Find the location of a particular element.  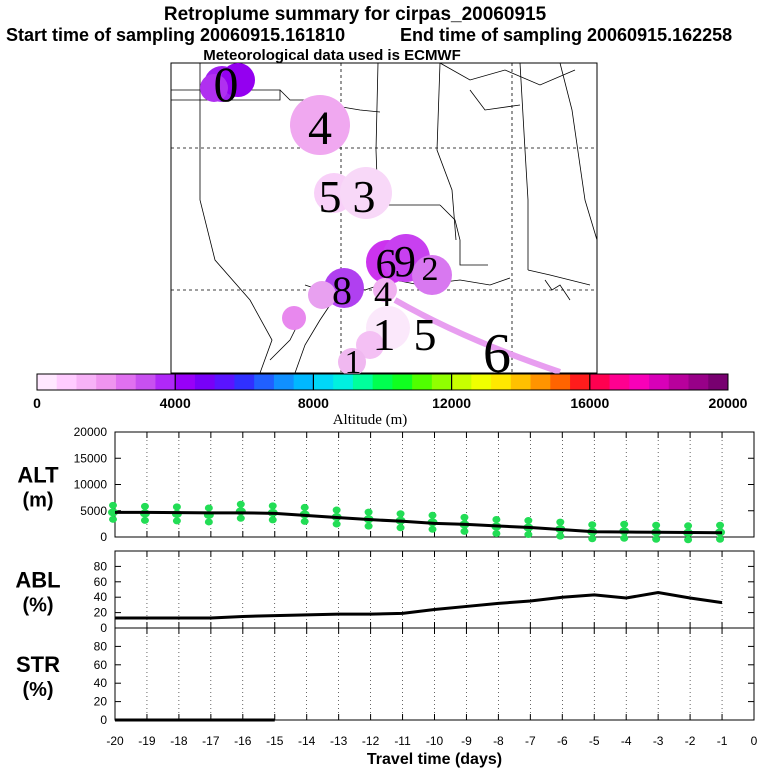

y-tick-label: 10000 is located at coordinates (91, 485).